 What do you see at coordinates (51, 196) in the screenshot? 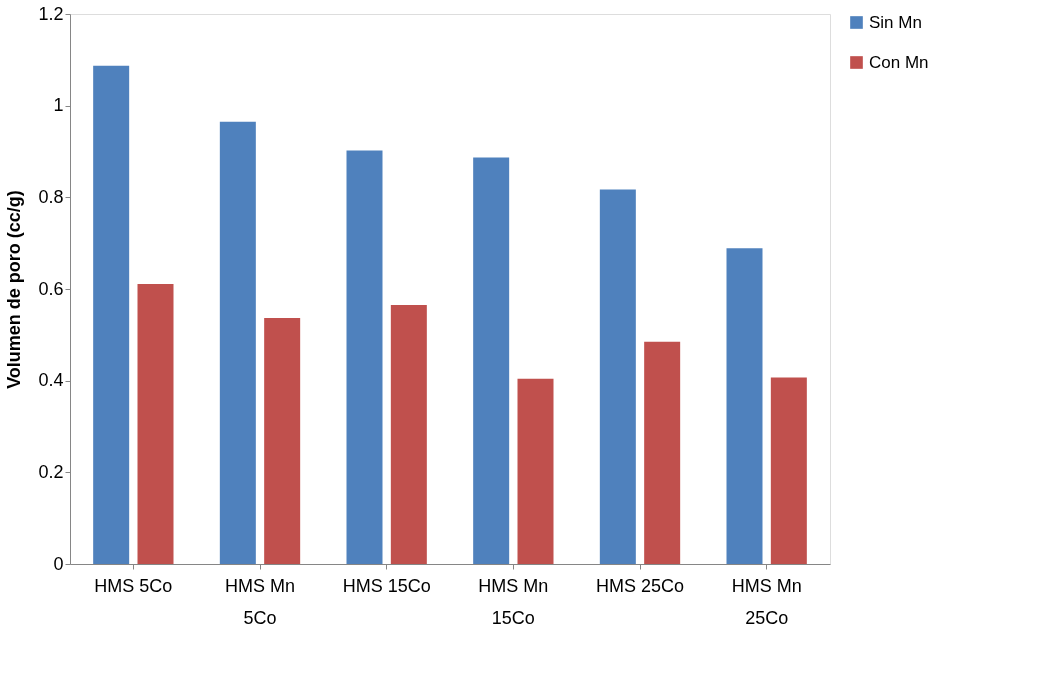
I see `y-tick-label: 0.8` at bounding box center [51, 196].